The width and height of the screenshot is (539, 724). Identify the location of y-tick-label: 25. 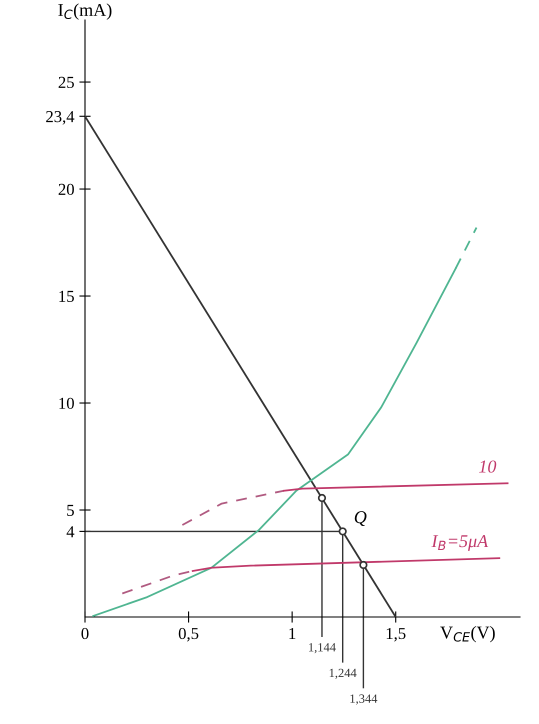
(66, 82).